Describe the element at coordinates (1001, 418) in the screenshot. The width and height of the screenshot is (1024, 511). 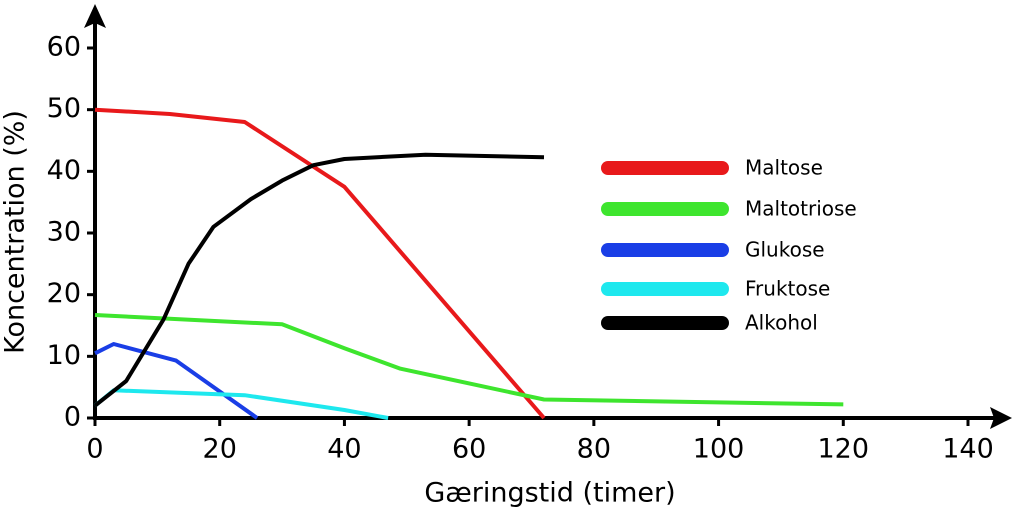
I see `x-axis-arrow` at that location.